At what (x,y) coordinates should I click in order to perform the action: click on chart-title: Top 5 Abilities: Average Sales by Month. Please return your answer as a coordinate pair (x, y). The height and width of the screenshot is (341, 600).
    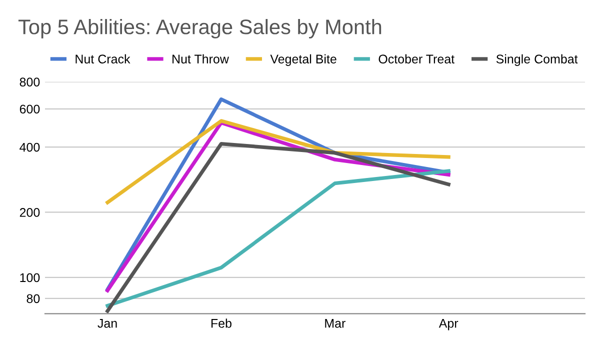
    Looking at the image, I should click on (200, 28).